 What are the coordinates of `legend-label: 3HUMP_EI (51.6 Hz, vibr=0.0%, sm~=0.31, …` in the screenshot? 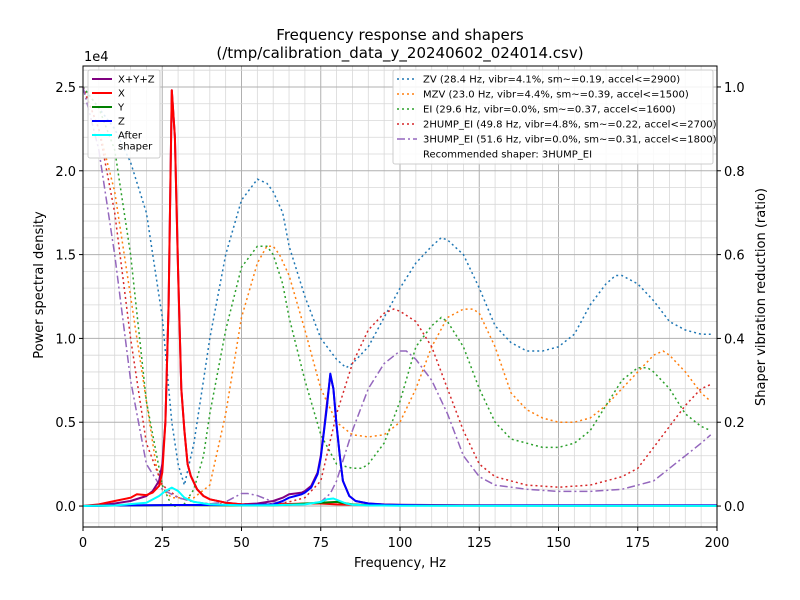 It's located at (570, 140).